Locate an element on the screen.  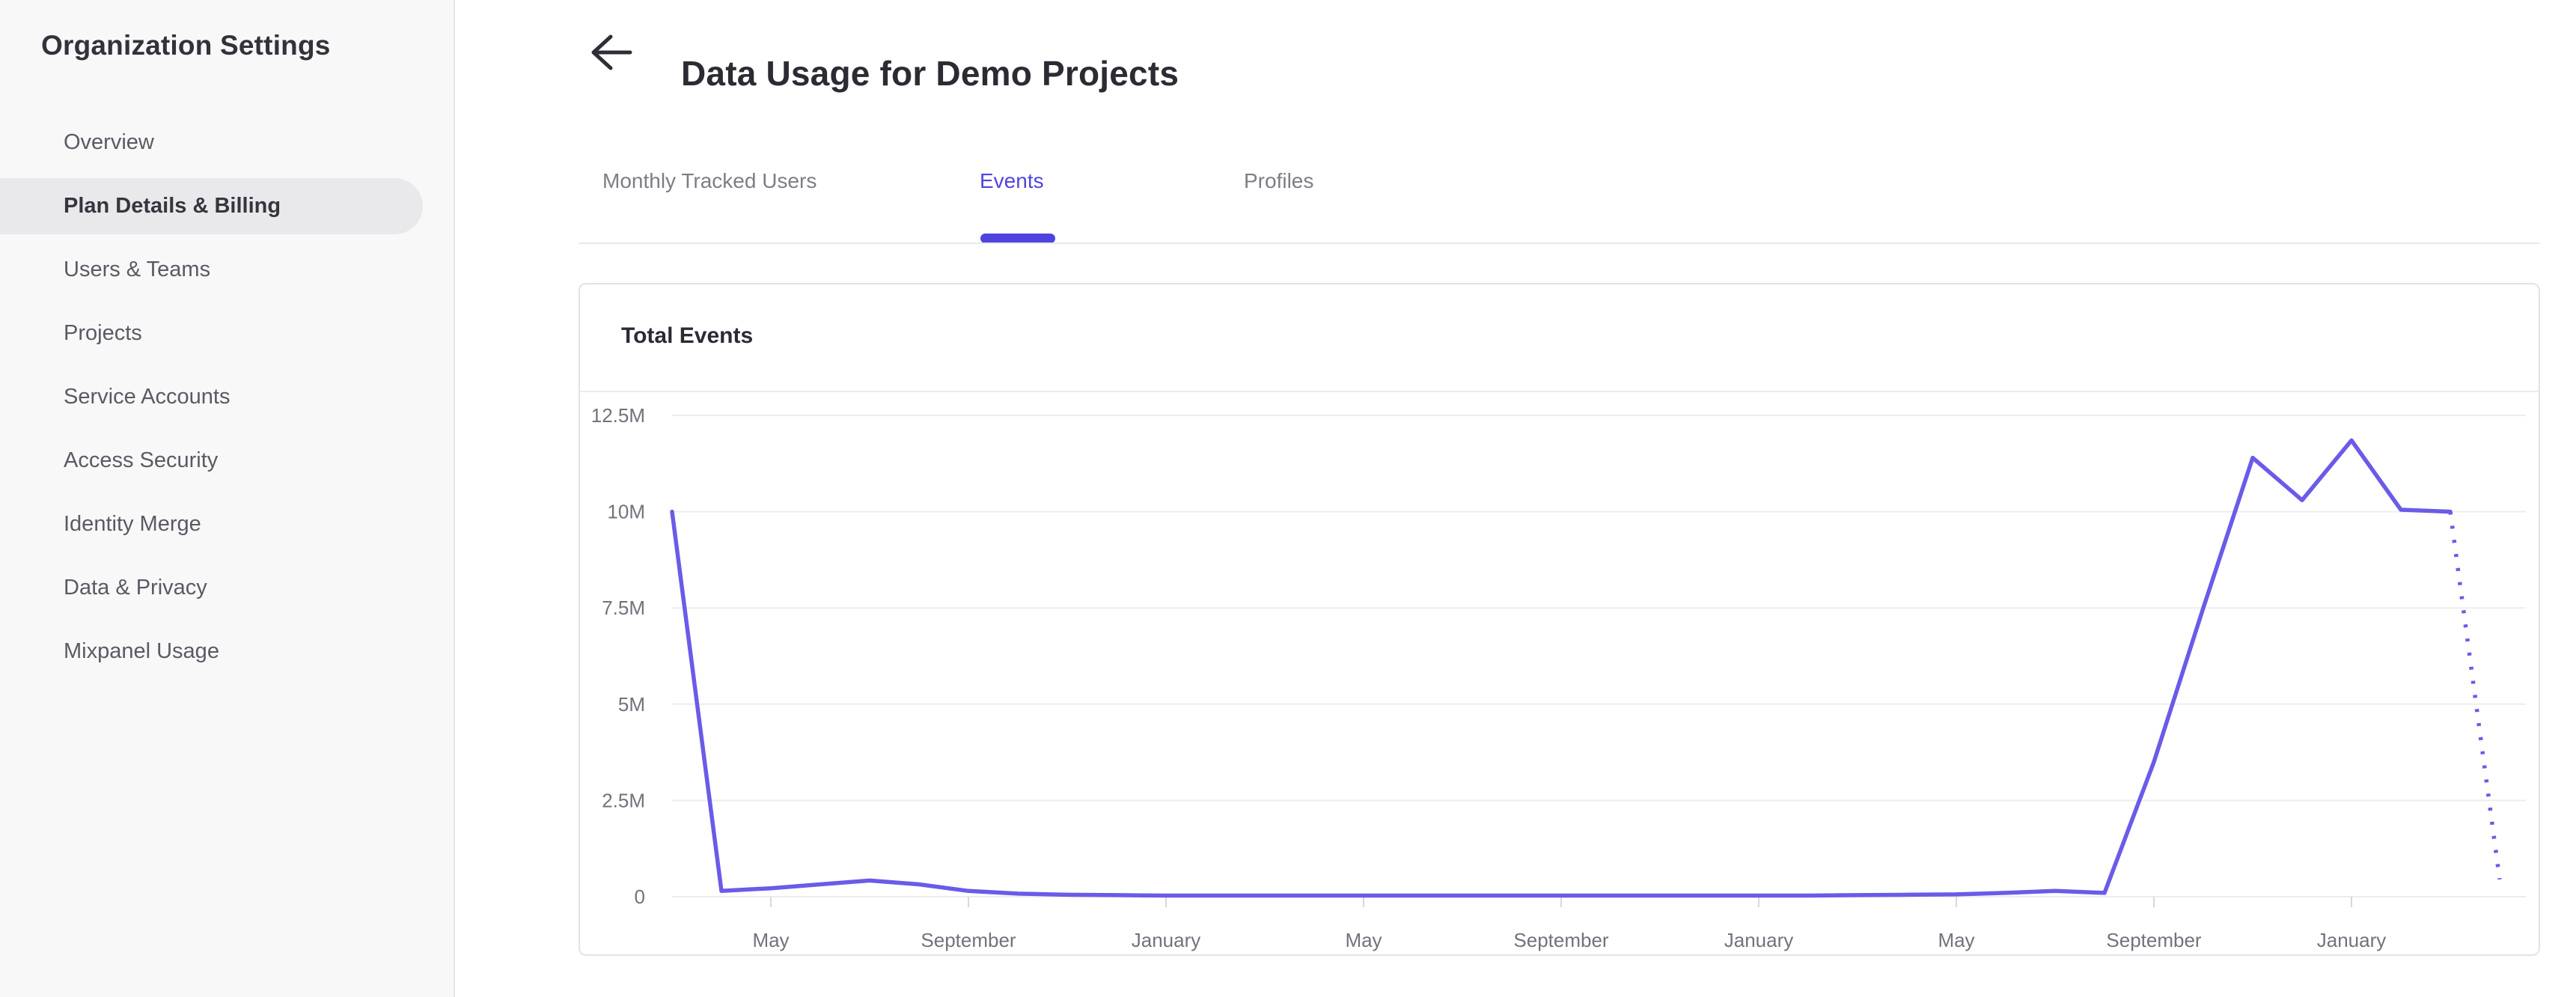
sidebar-item-mixpanel-usage: Mixpanel Usage is located at coordinates (227, 652).